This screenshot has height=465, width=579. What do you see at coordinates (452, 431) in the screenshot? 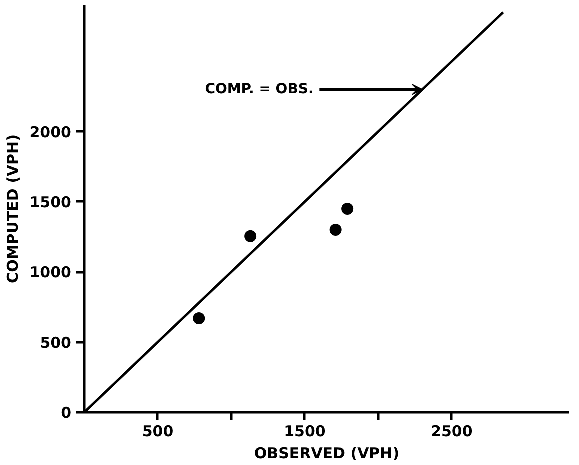
I see `x-tick-label: 2500` at bounding box center [452, 431].